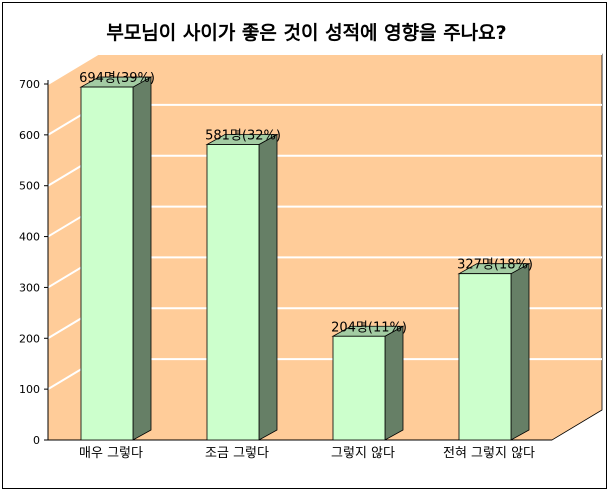  Describe the element at coordinates (324, 69) in the screenshot. I see `gridline` at that location.